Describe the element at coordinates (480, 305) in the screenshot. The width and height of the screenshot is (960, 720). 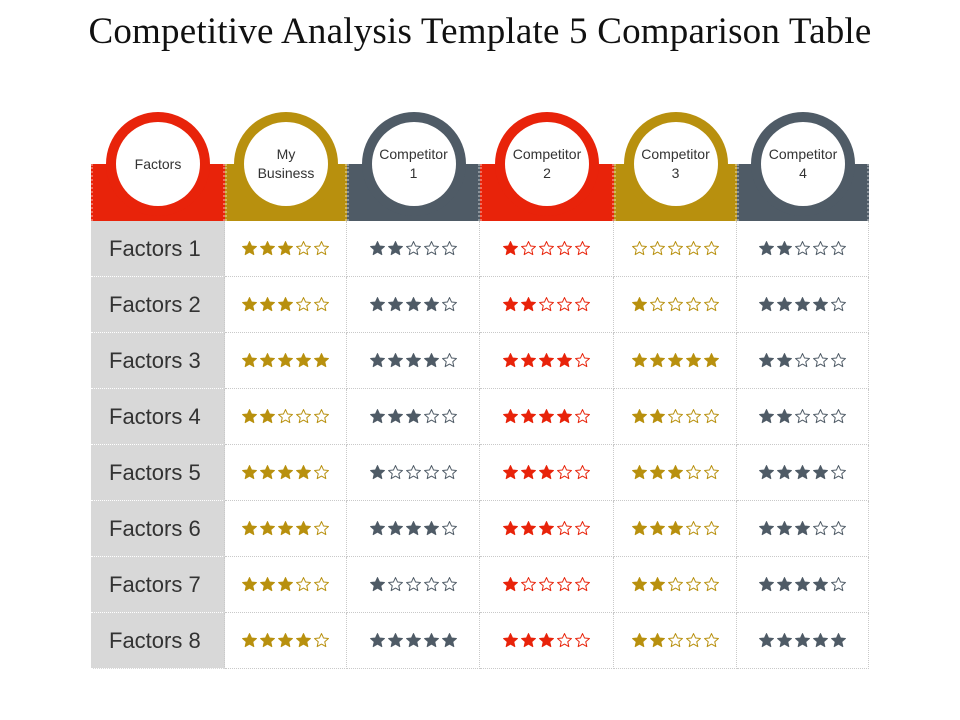
I see `table-row: Factors 2` at that location.